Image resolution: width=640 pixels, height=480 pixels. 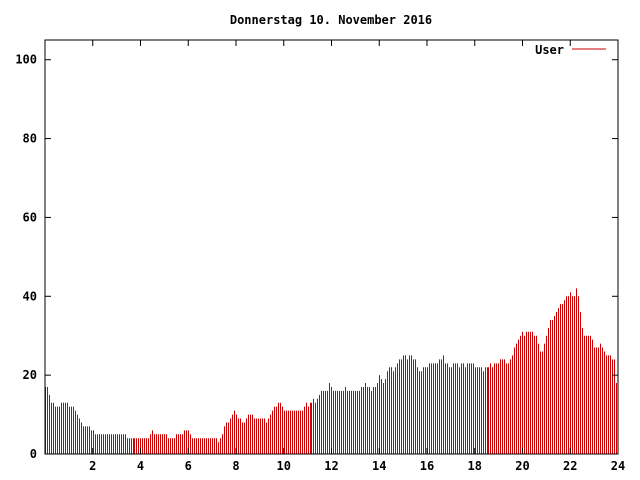 What do you see at coordinates (475, 466) in the screenshot?
I see `x-tick-label: 18` at bounding box center [475, 466].